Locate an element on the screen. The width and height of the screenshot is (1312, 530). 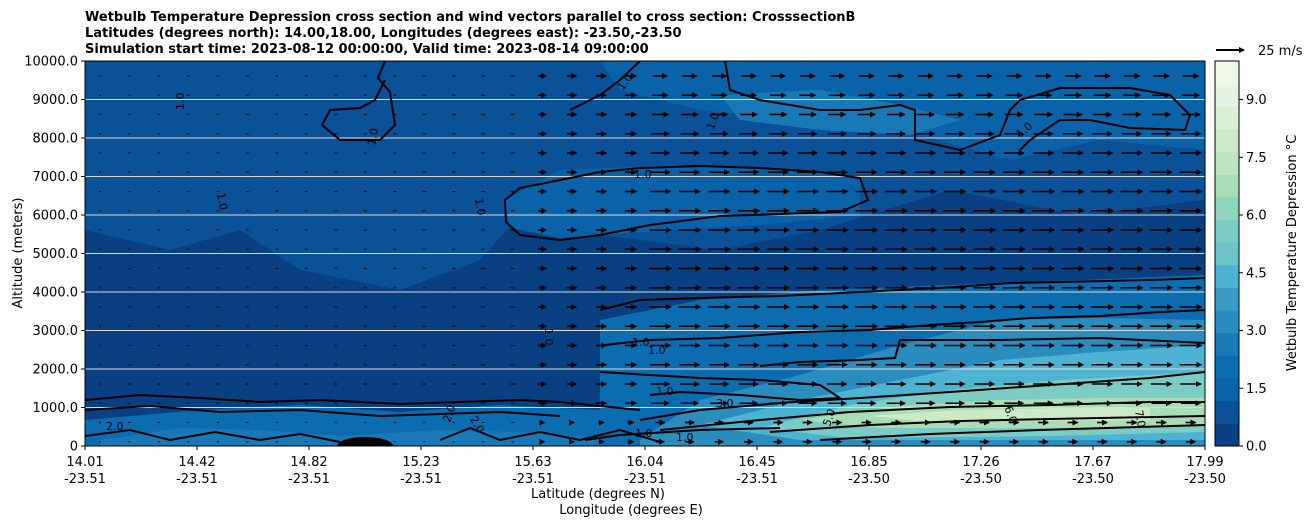
colorbar-tick-label: 4.5 is located at coordinates (1256, 273).